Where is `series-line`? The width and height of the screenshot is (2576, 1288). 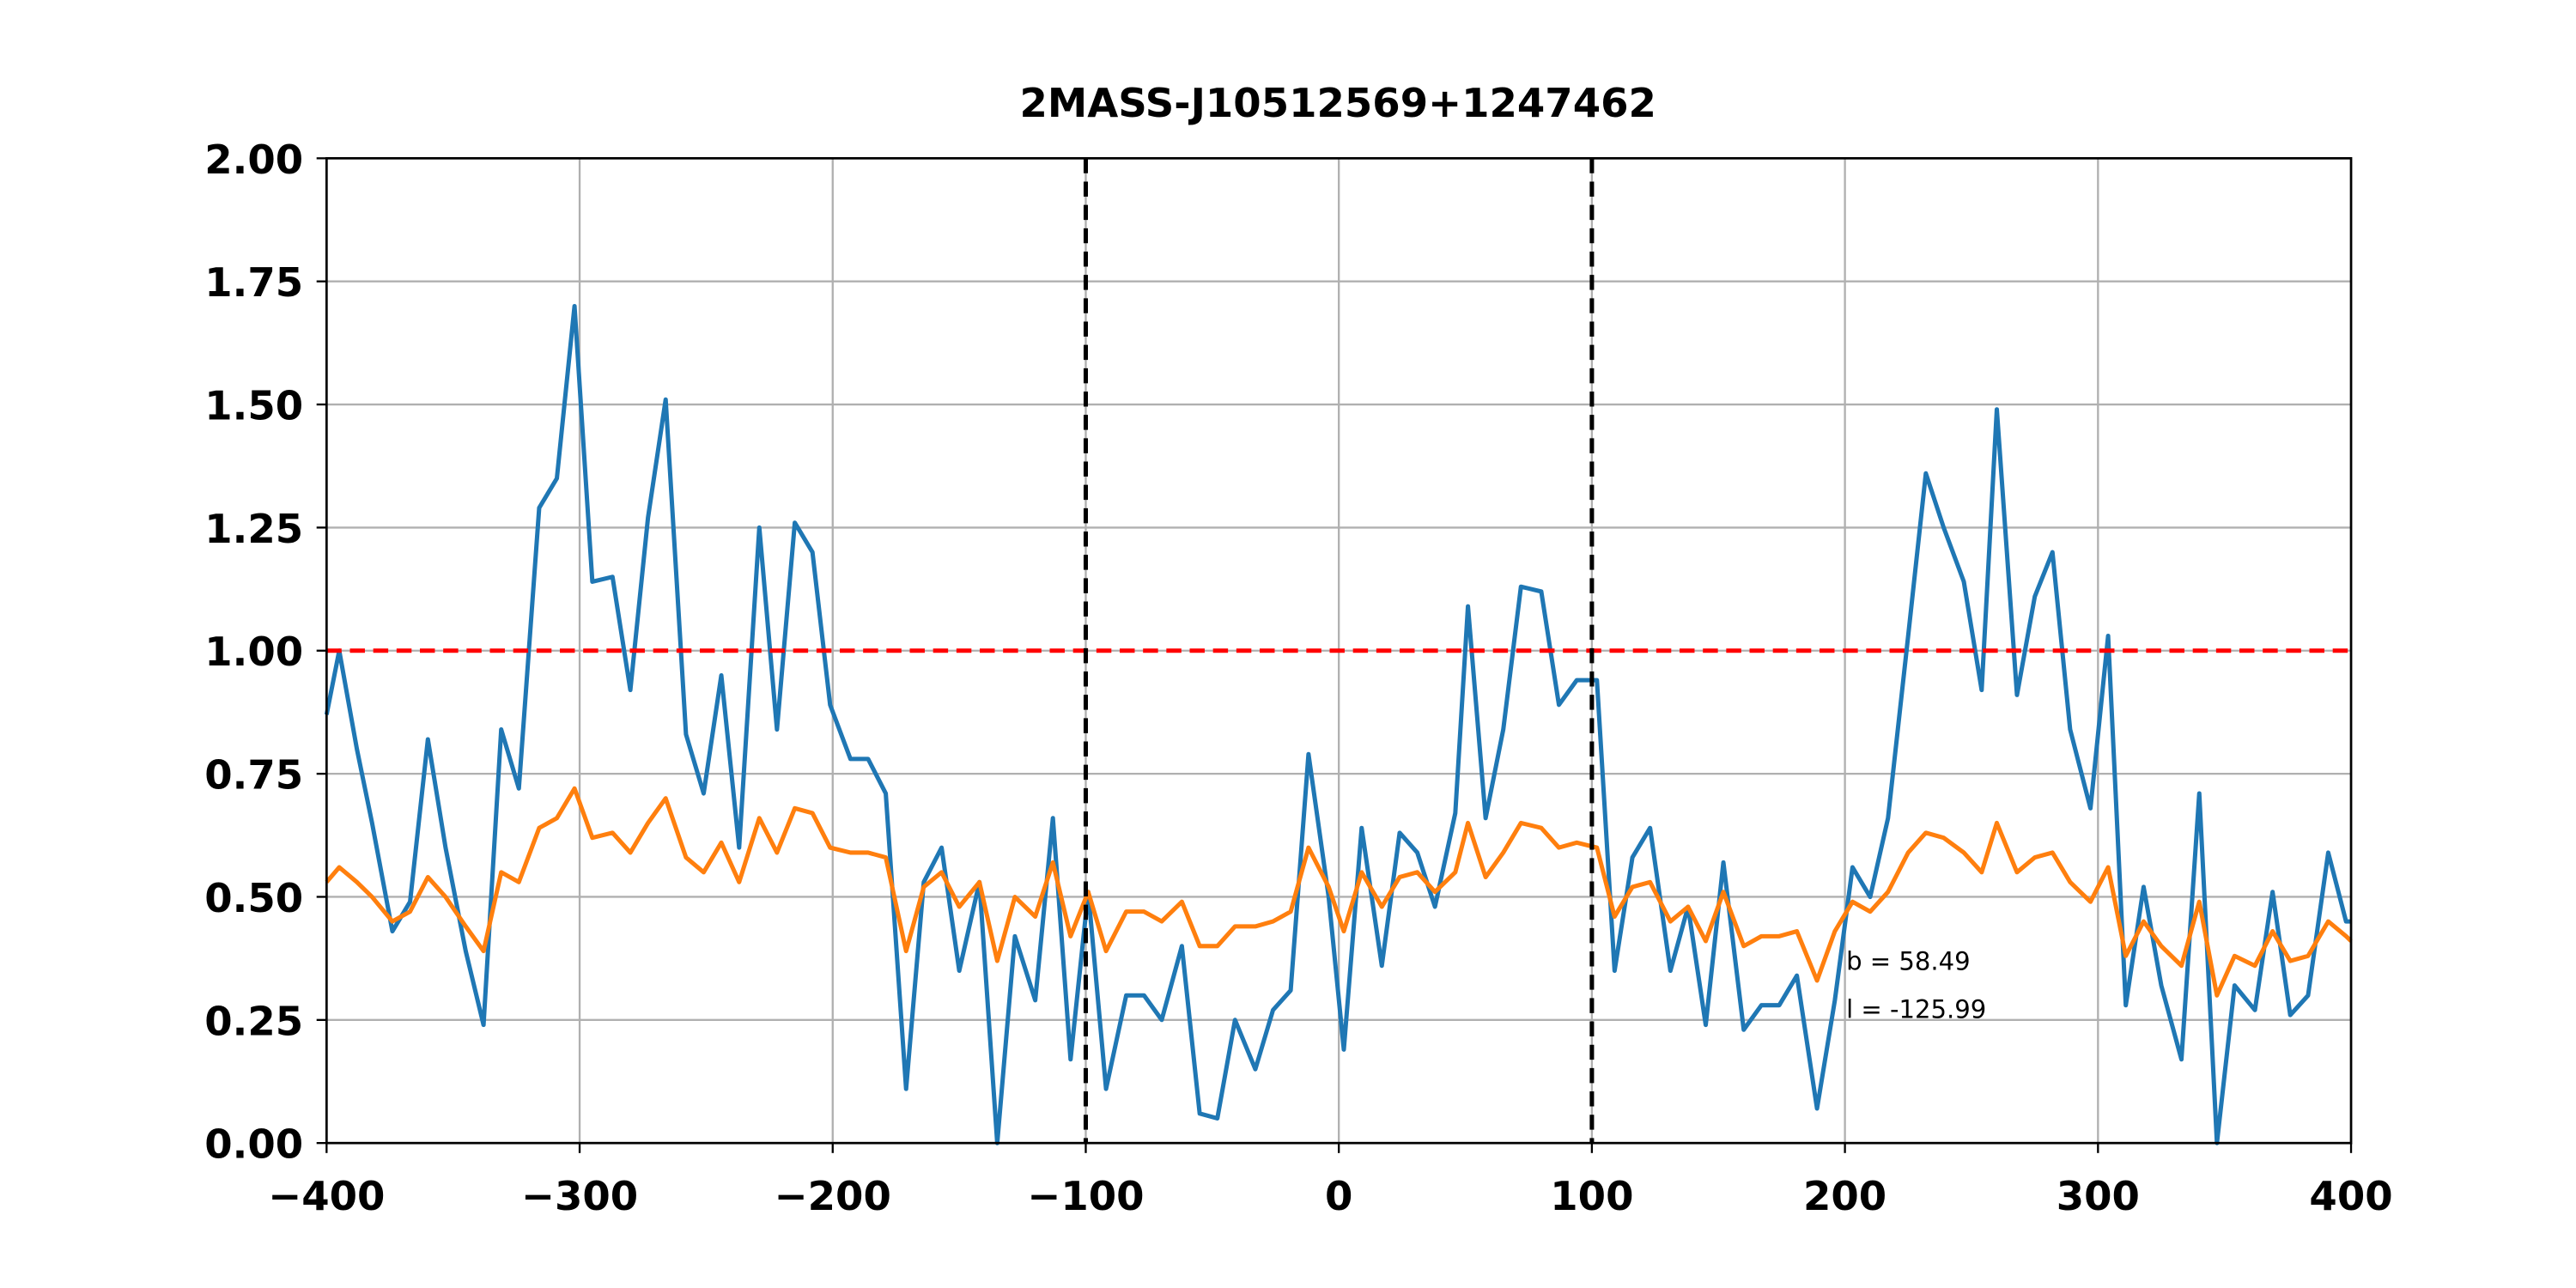
series-line is located at coordinates (1339, 892).